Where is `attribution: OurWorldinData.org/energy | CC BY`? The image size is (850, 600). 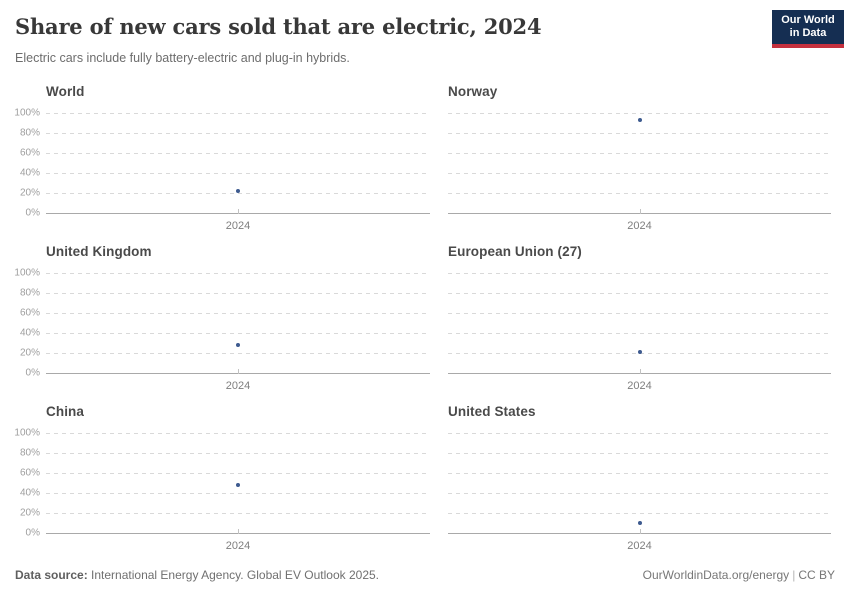
attribution: OurWorldinData.org/energy | CC BY is located at coordinates (739, 575).